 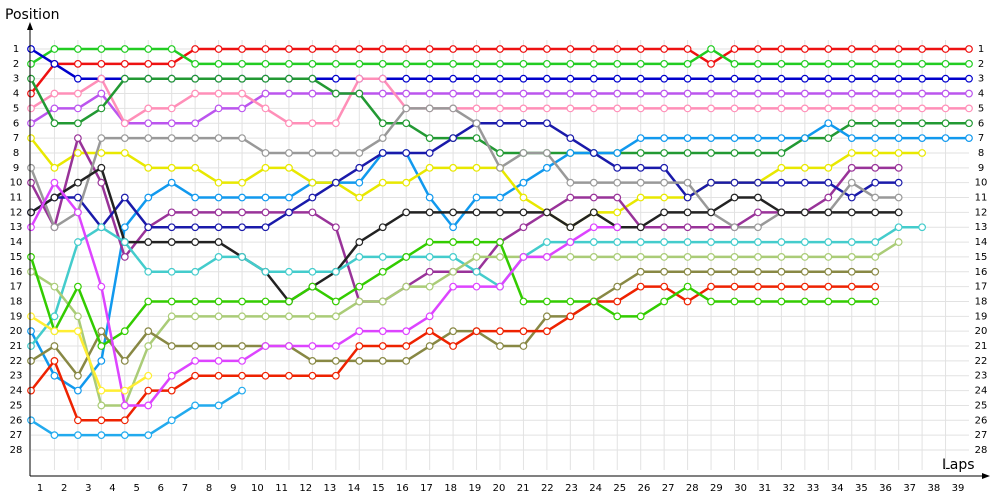 I want to click on y-tick-label-right: 14, so click(x=981, y=242).